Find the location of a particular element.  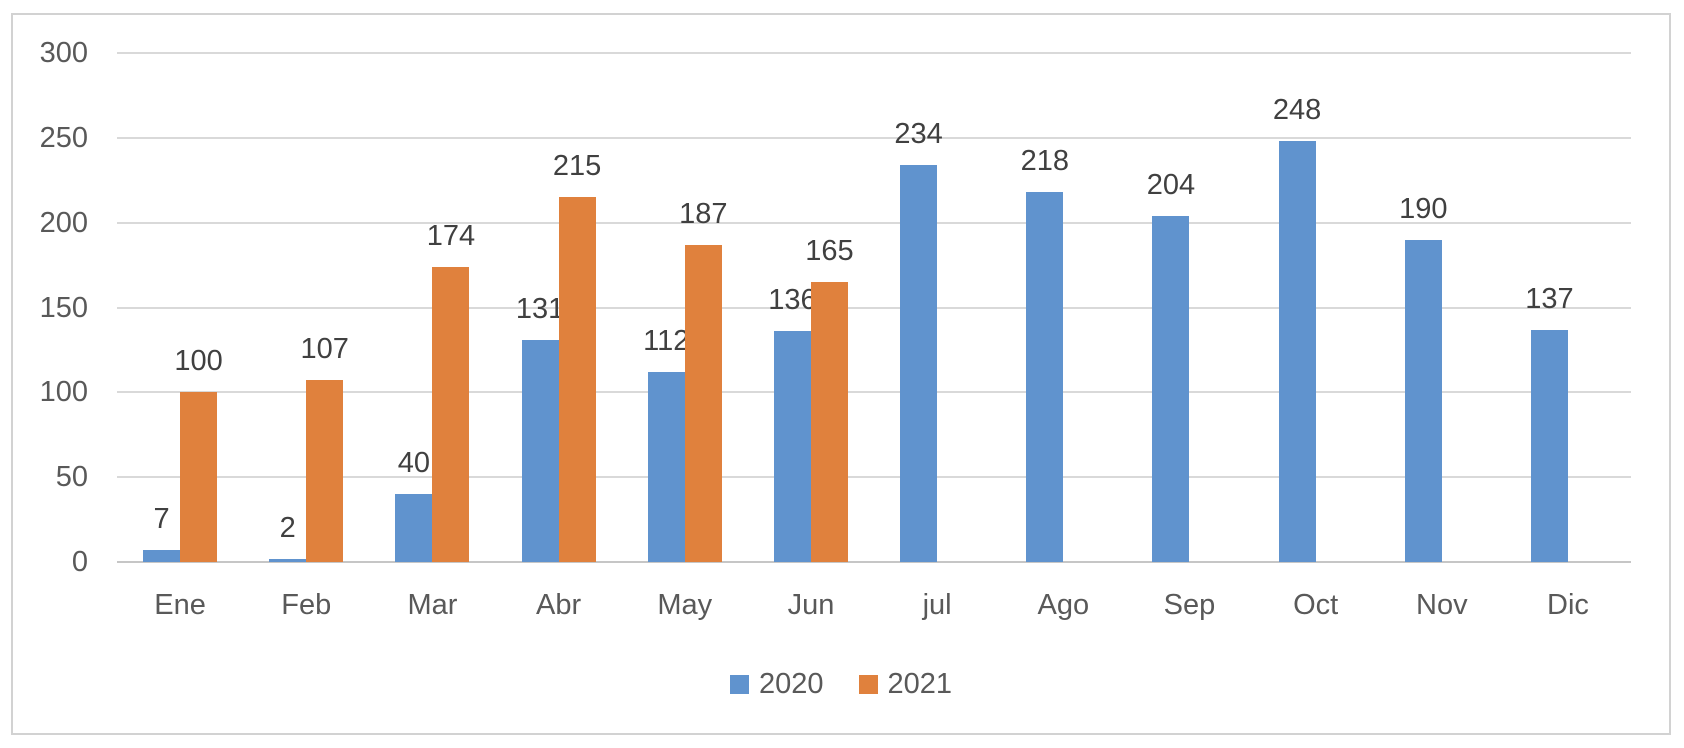

bar-group-Abr: 131 215 is located at coordinates (559, 307).